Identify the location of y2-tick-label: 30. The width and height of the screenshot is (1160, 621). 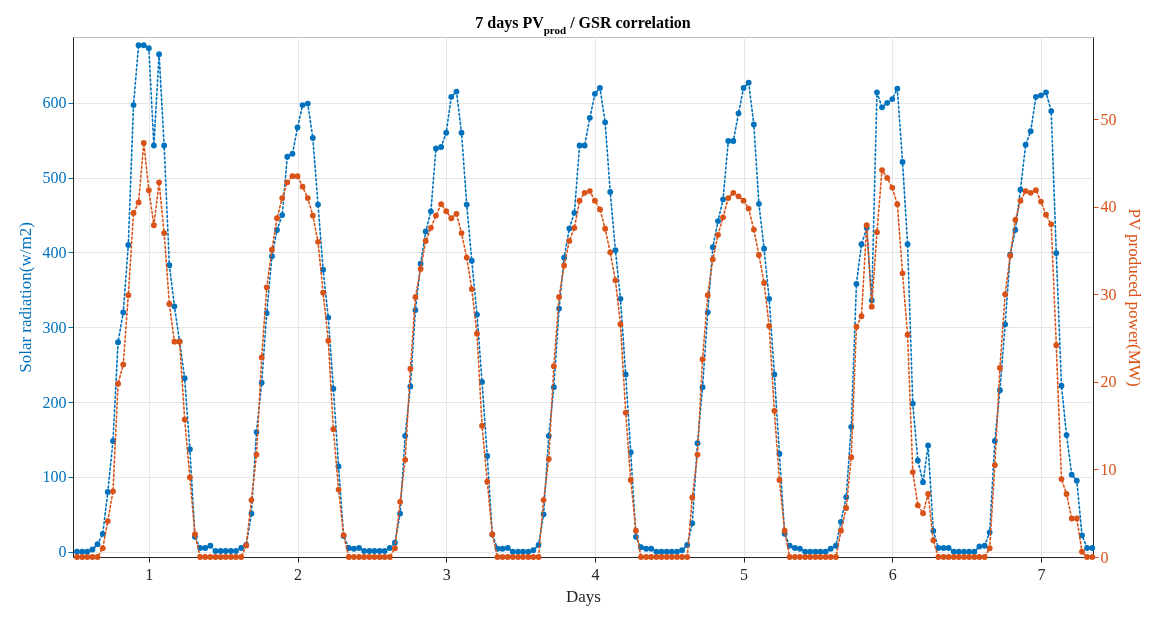
(1108, 294).